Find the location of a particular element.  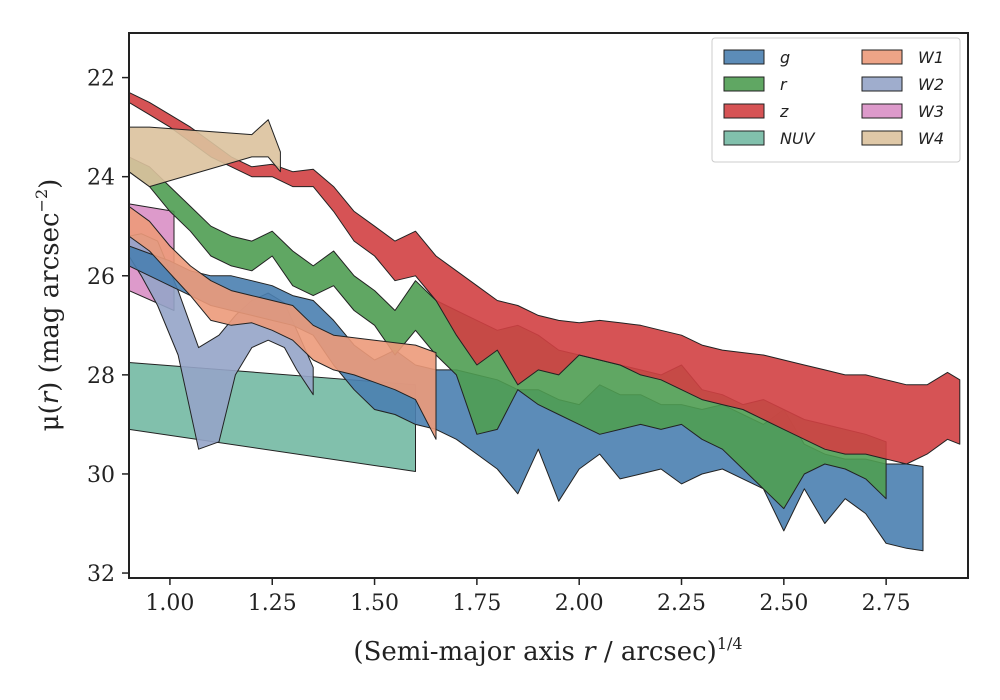

legend-item-w3: W3 is located at coordinates (902, 111).